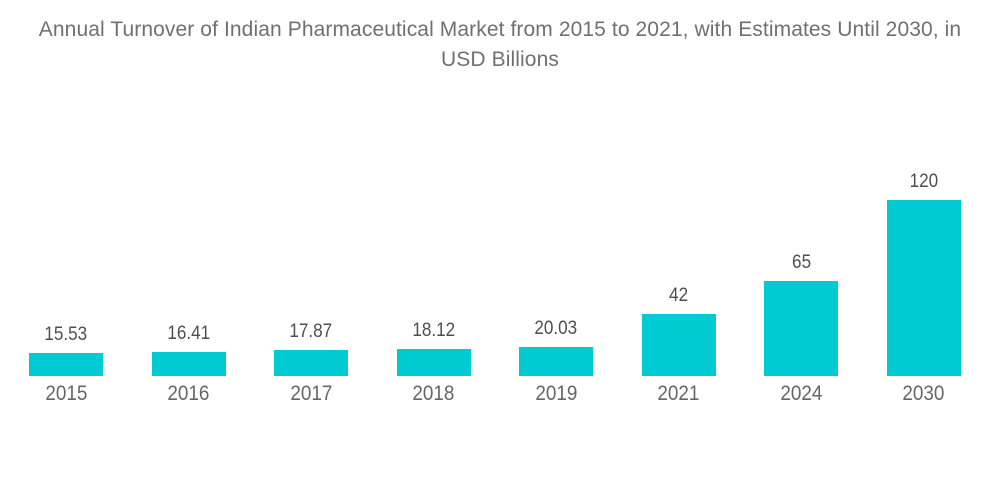 The image size is (1000, 504). I want to click on bar-group-2019: 20.03 2019, so click(556, 361).